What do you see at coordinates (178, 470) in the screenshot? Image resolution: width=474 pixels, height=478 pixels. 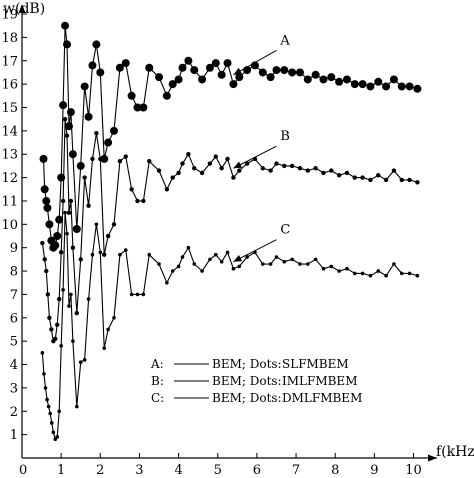 I see `x-tick-label: 4` at bounding box center [178, 470].